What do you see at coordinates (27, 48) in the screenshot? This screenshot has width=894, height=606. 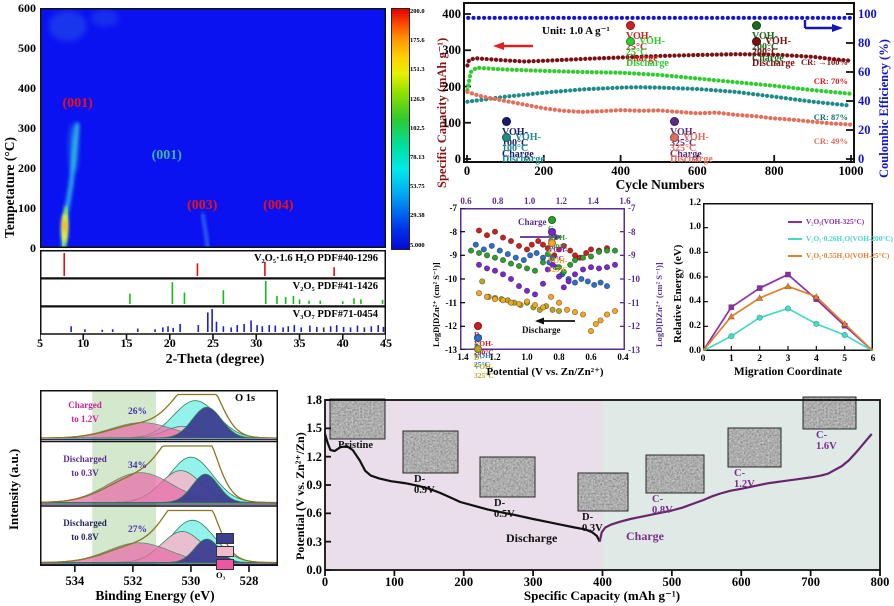 I see `xrd-y-tick: 500` at bounding box center [27, 48].